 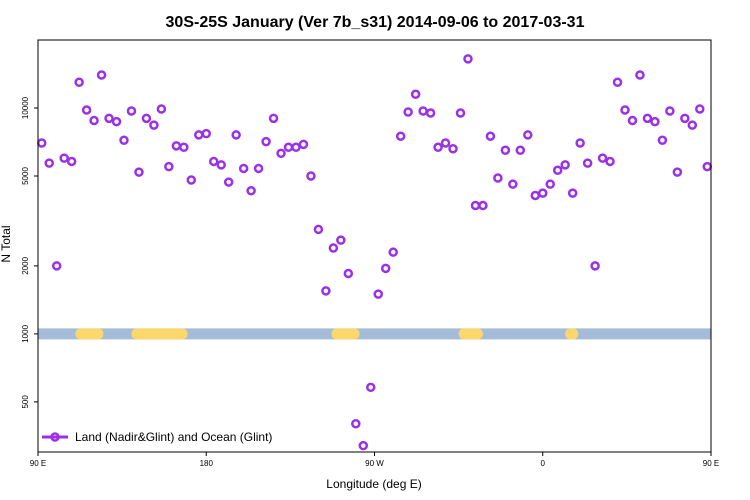 What do you see at coordinates (373, 484) in the screenshot?
I see `x-axis-label: Longitude (deg E)` at bounding box center [373, 484].